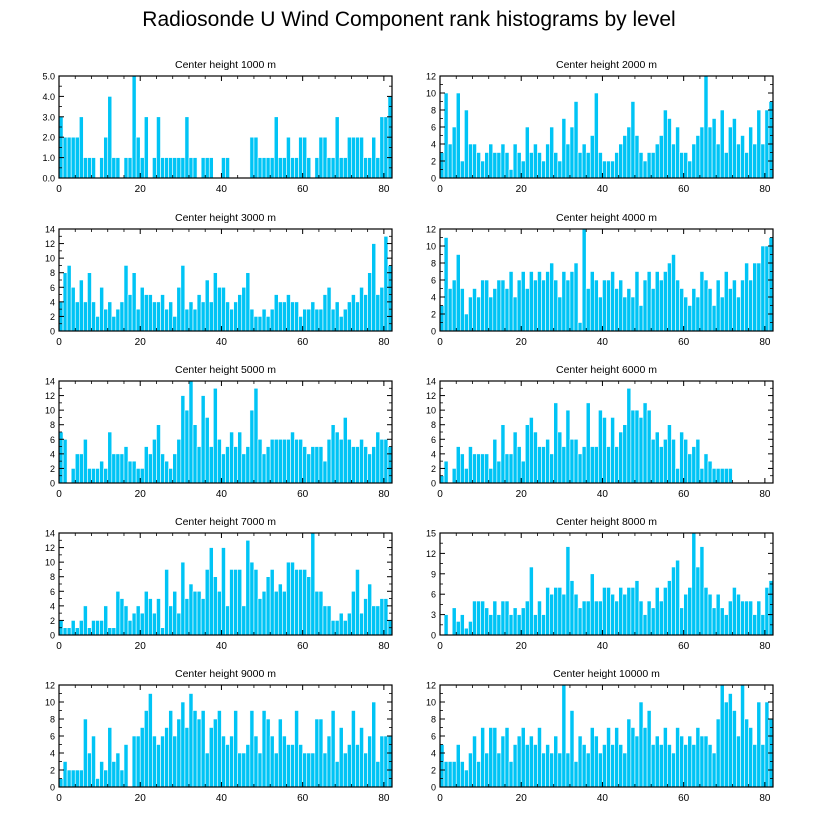 The height and width of the screenshot is (824, 818). I want to click on histogram-panel-4: Center height 4000 m 0 20 40 60 80 0 2 4 6 8 10 12, so click(600, 280).